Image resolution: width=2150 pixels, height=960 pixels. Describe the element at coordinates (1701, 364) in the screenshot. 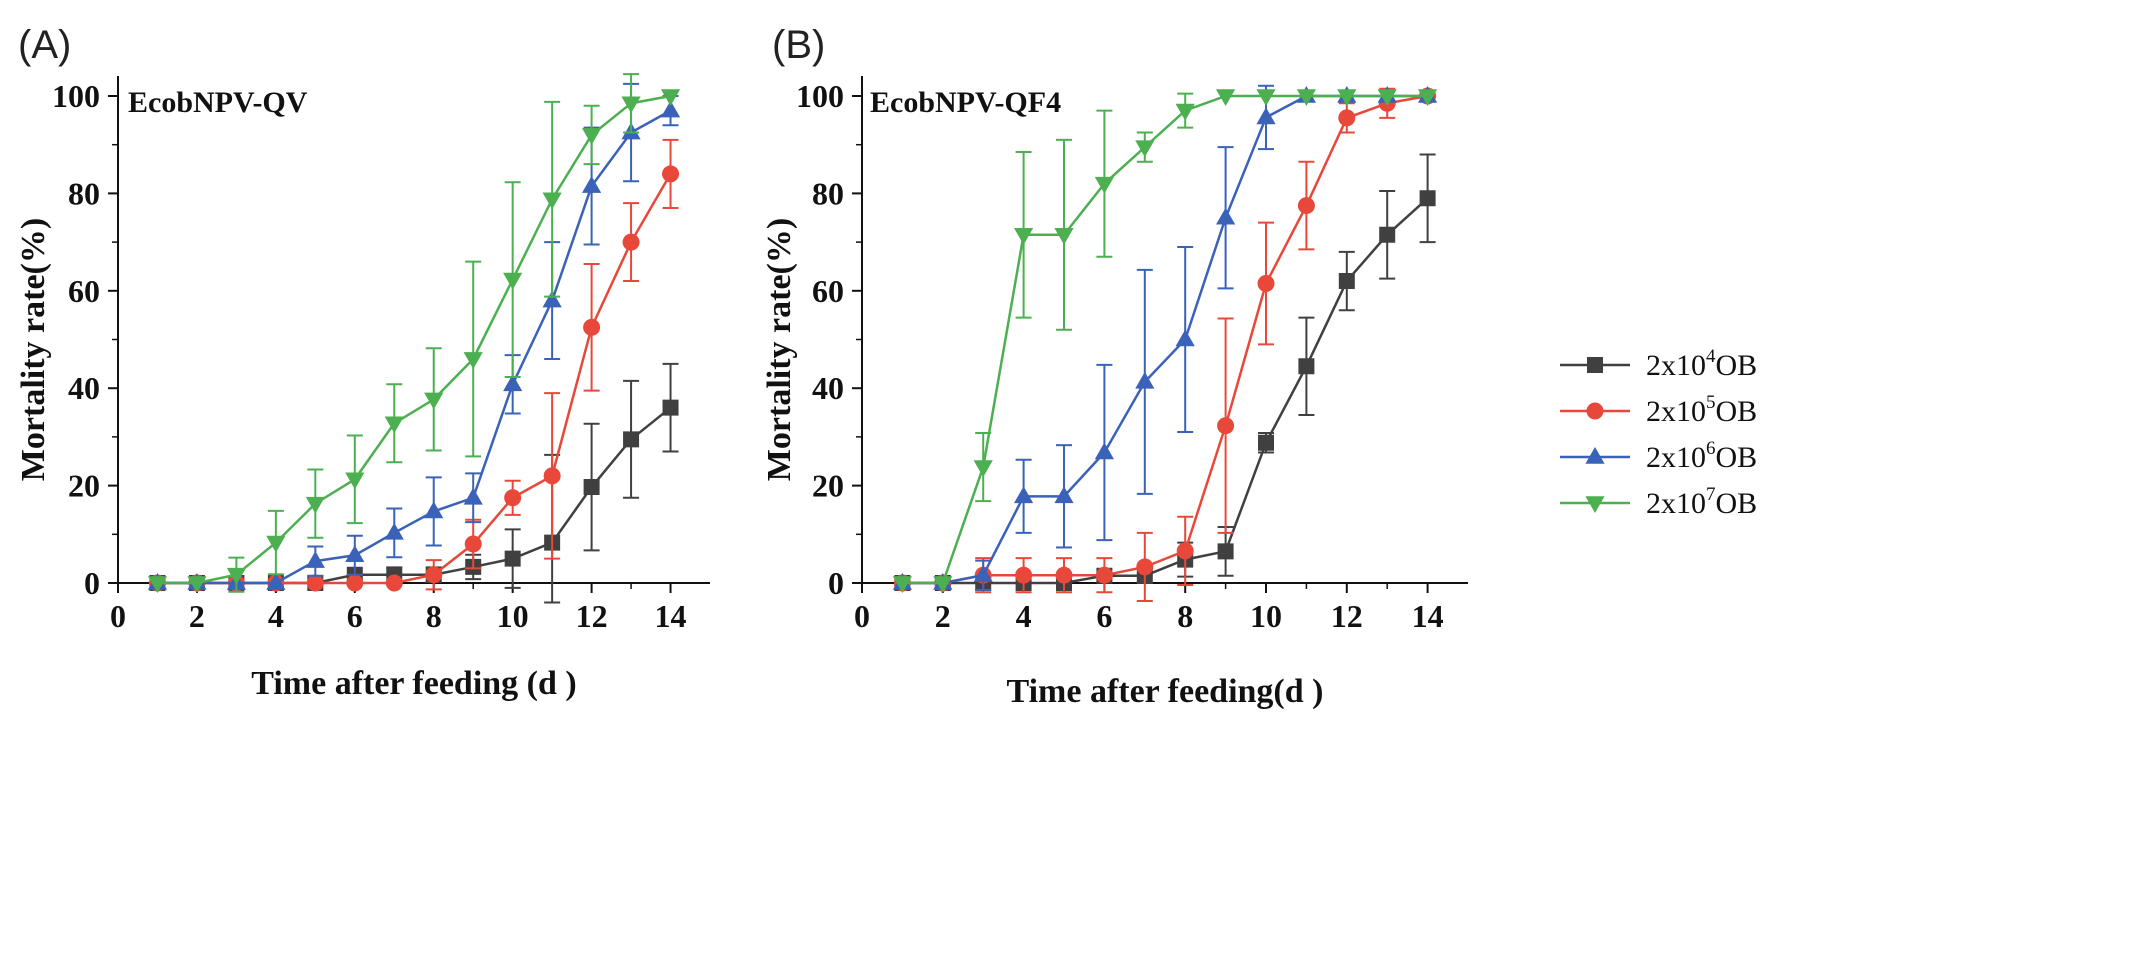

I see `legend-label: 2x104OB` at that location.